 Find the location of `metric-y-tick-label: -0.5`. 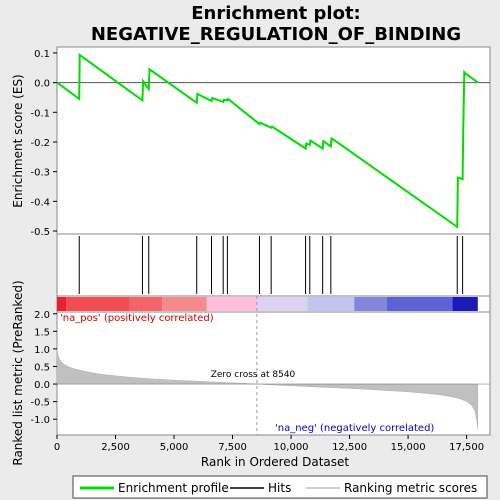

metric-y-tick-label: -0.5 is located at coordinates (40, 403).